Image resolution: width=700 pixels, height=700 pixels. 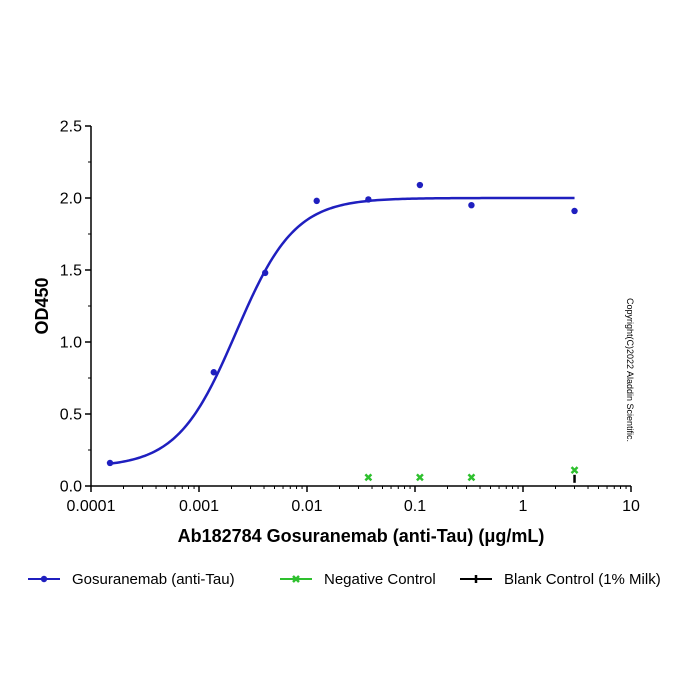 I want to click on legend-label: Negative Control, so click(x=380, y=579).